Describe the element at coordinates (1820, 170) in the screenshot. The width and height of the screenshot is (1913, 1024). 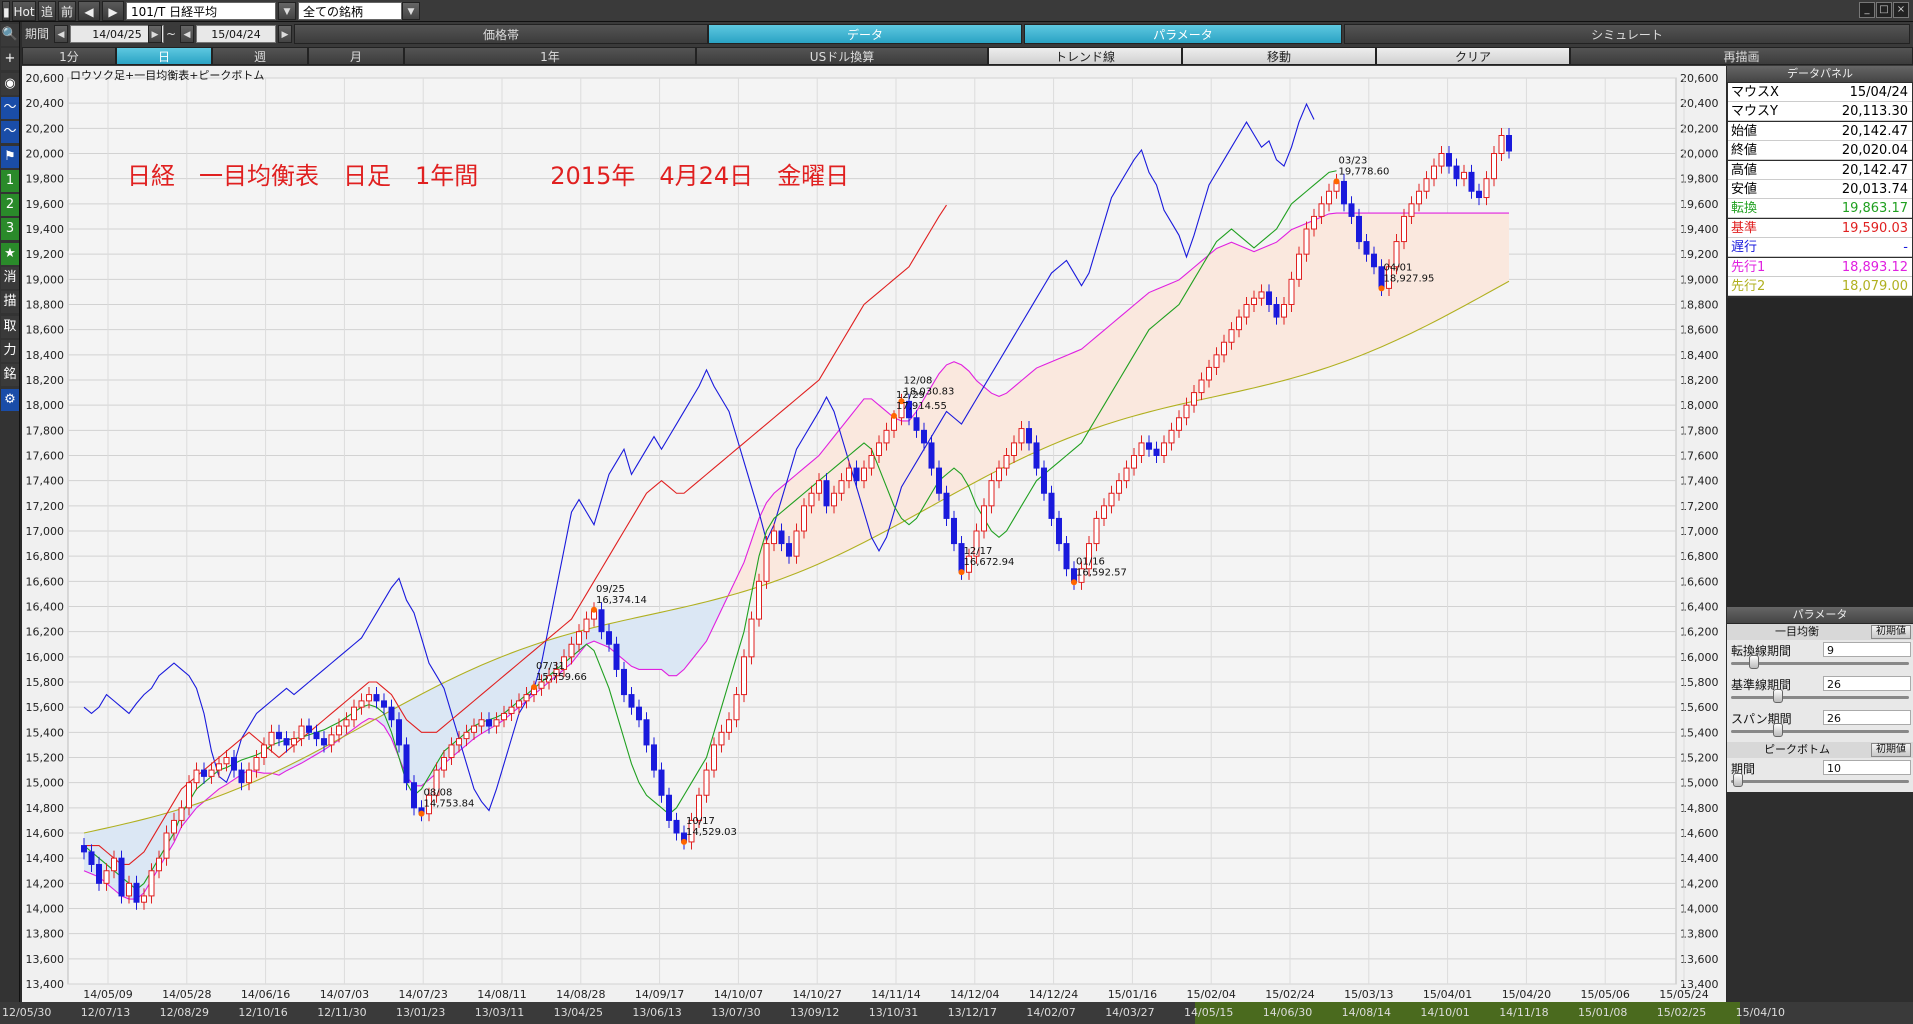
I see `data-row: 高値 20,142.47` at that location.